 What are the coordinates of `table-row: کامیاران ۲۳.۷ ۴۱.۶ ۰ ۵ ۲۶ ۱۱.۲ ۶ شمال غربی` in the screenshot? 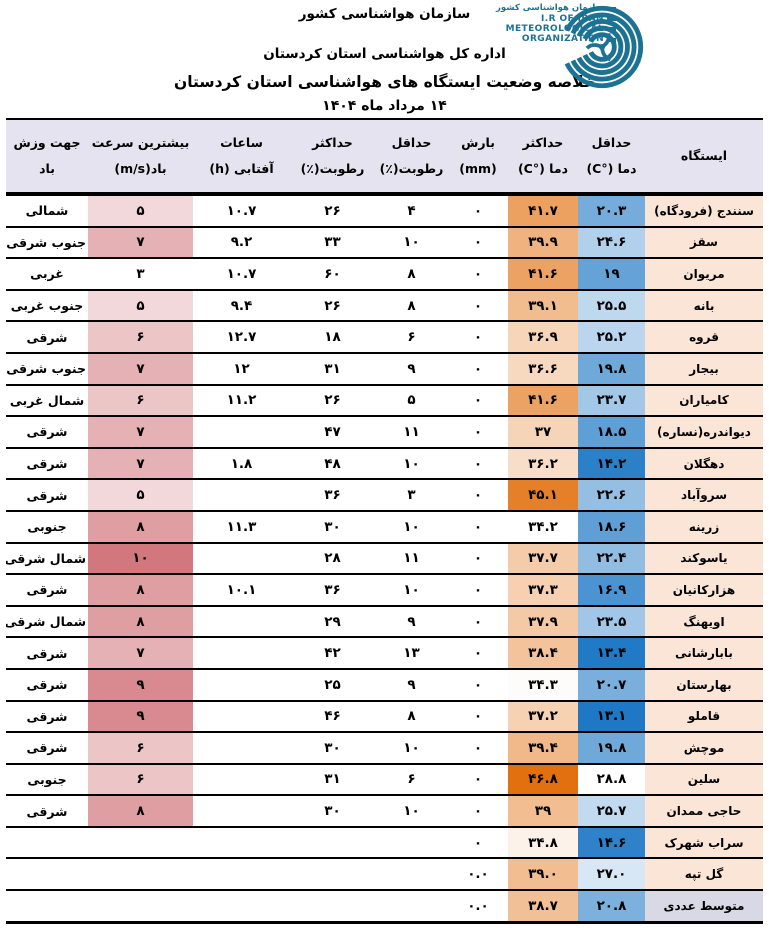 It's located at (384, 401).